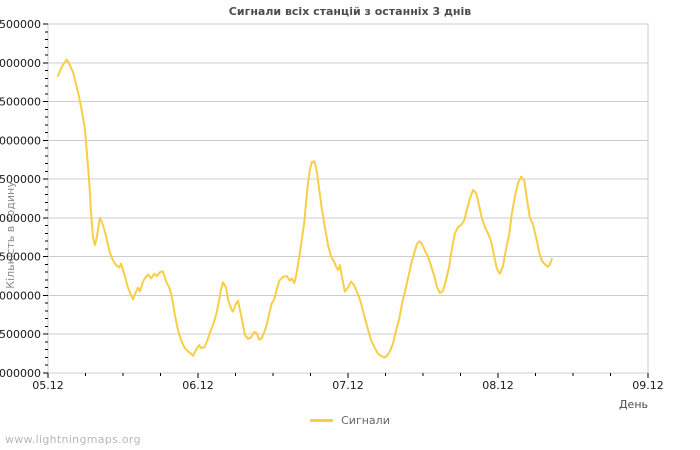  I want to click on x-tick-label: 08.12, so click(498, 385).